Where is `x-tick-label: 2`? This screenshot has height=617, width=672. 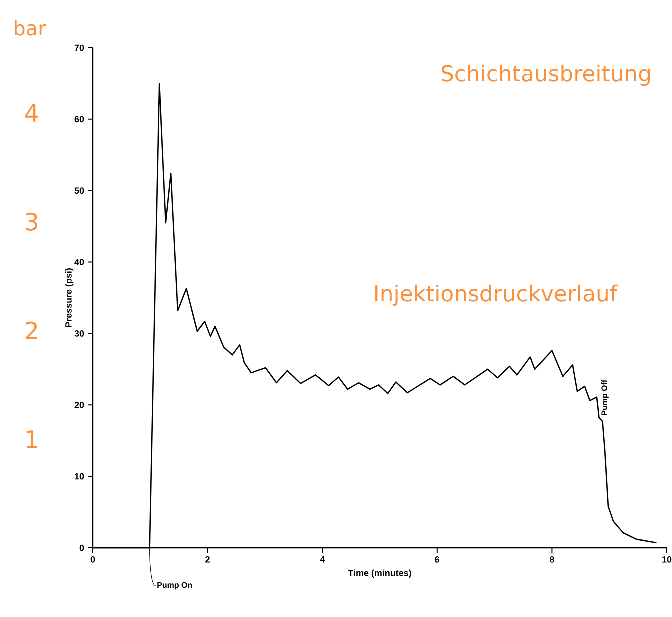 x-tick-label: 2 is located at coordinates (208, 559).